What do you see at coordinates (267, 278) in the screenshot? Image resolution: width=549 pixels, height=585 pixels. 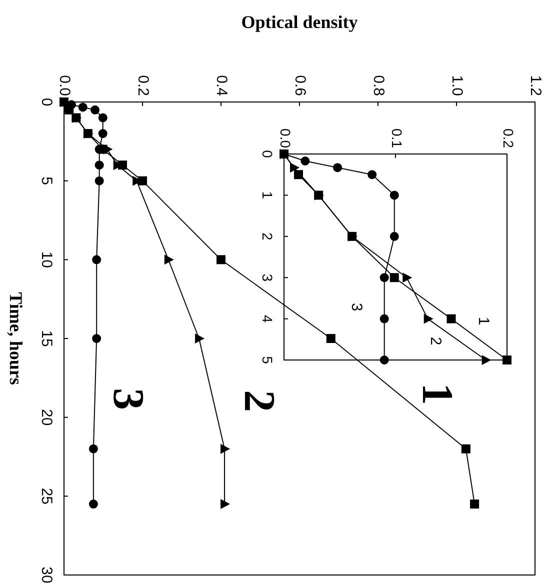 I see `y-tick-label: 3` at bounding box center [267, 278].